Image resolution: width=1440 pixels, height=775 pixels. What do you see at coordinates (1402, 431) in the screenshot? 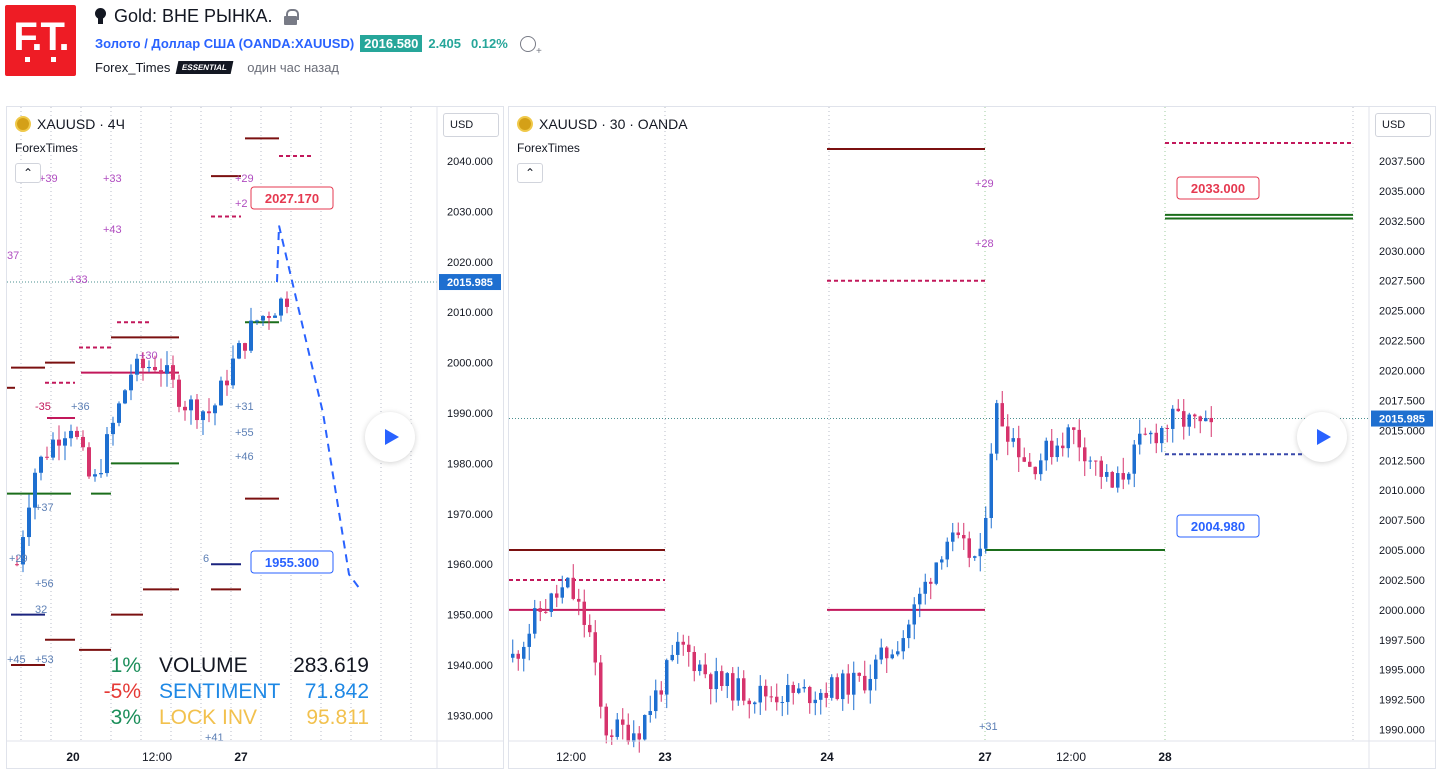
I see `y-tick-label: 2015.000` at bounding box center [1402, 431].